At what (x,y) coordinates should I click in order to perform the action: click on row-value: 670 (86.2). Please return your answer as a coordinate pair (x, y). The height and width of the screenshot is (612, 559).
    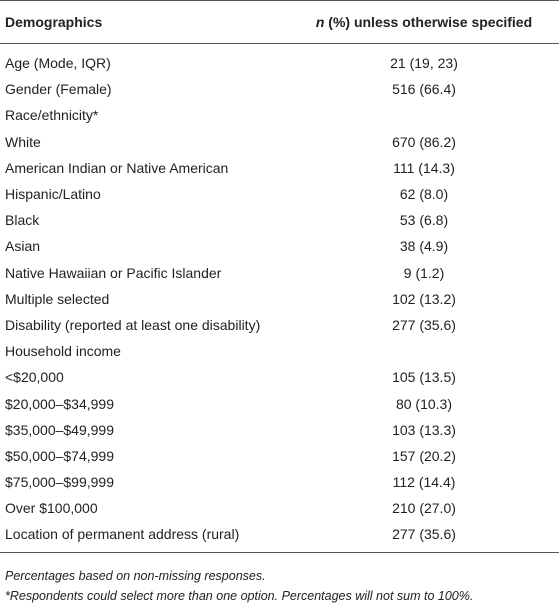
    Looking at the image, I should click on (424, 141).